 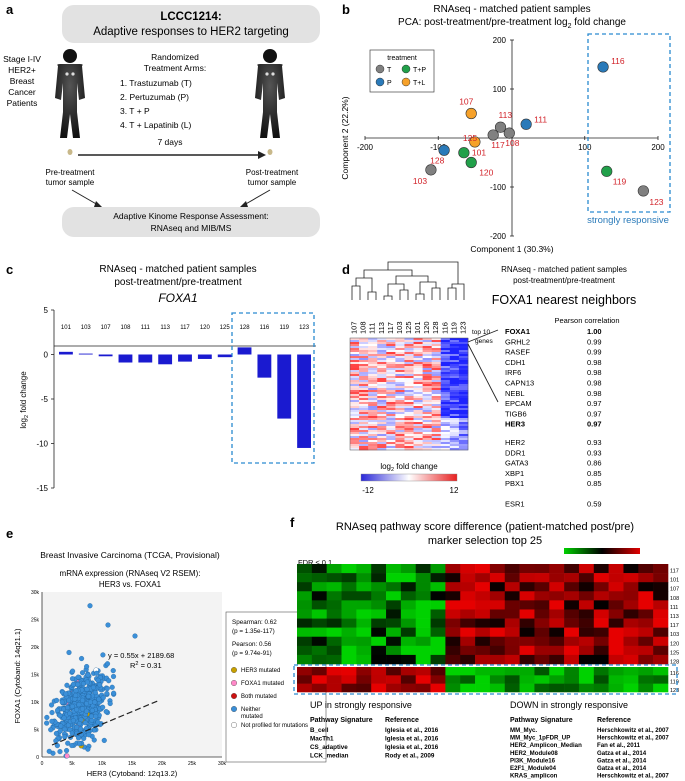 I want to click on scatter-xtick-label: 5k, so click(x=72, y=764).